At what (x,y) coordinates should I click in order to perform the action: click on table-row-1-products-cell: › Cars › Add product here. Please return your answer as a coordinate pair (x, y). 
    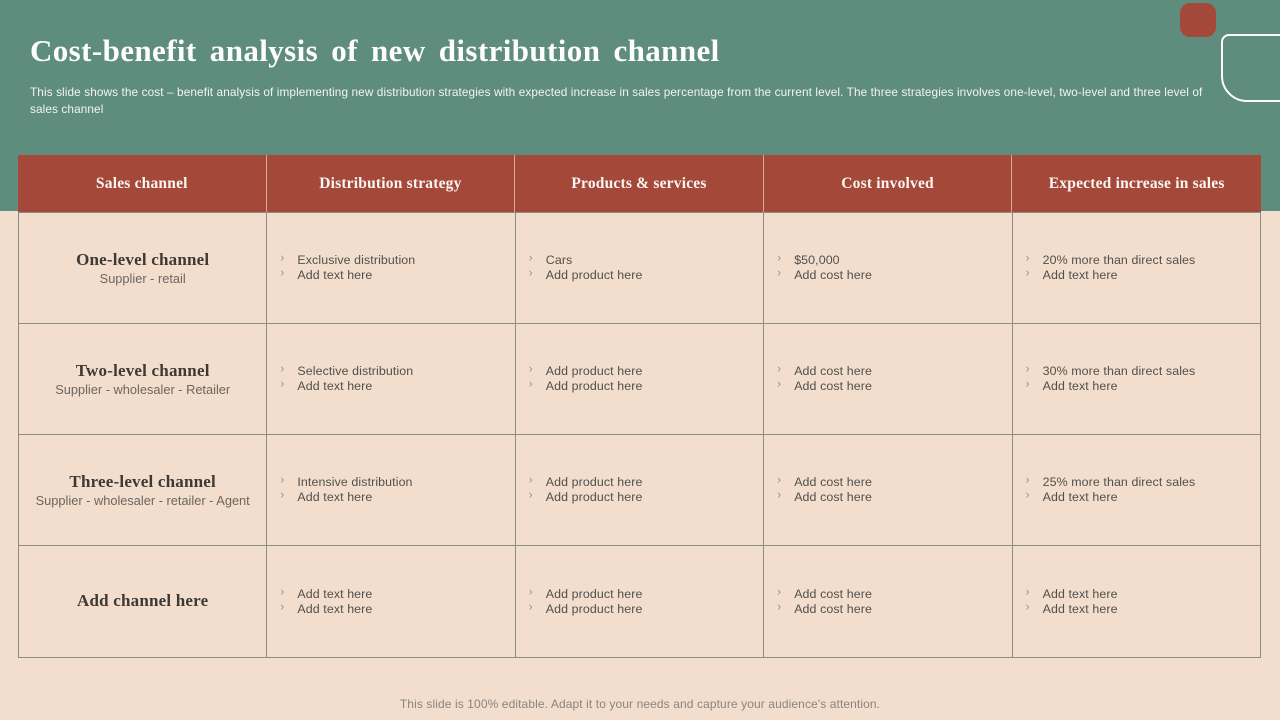
    Looking at the image, I should click on (640, 268).